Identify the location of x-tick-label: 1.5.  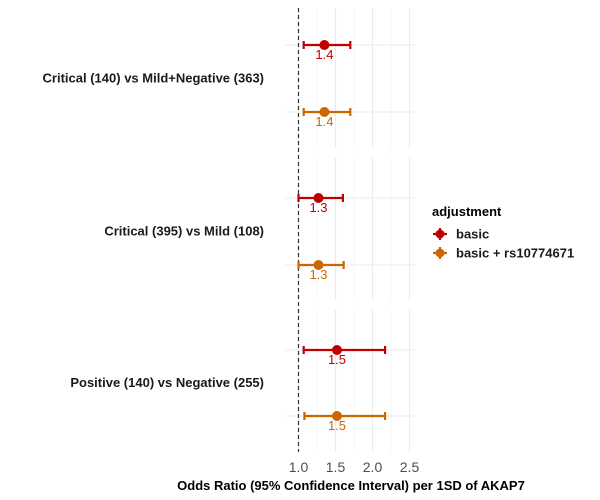
(336, 467).